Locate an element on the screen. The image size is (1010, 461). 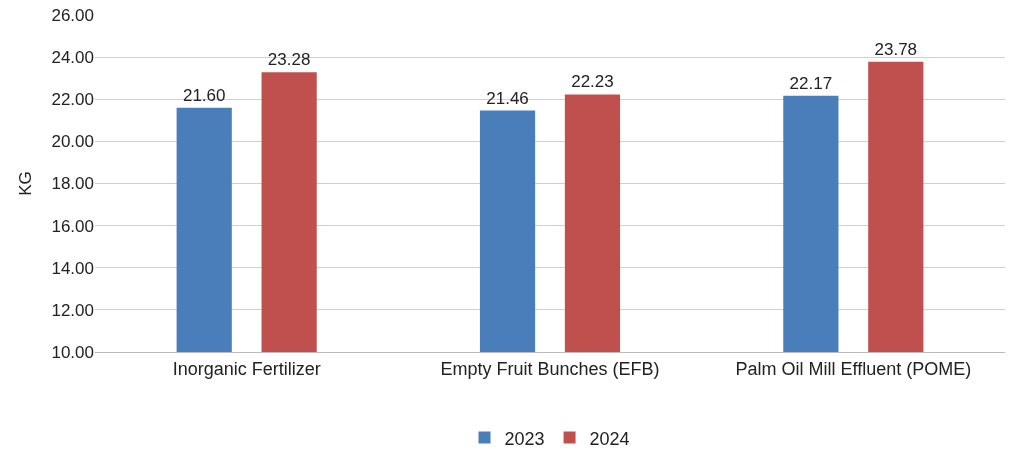
legend-label: 2023 is located at coordinates (524, 438).